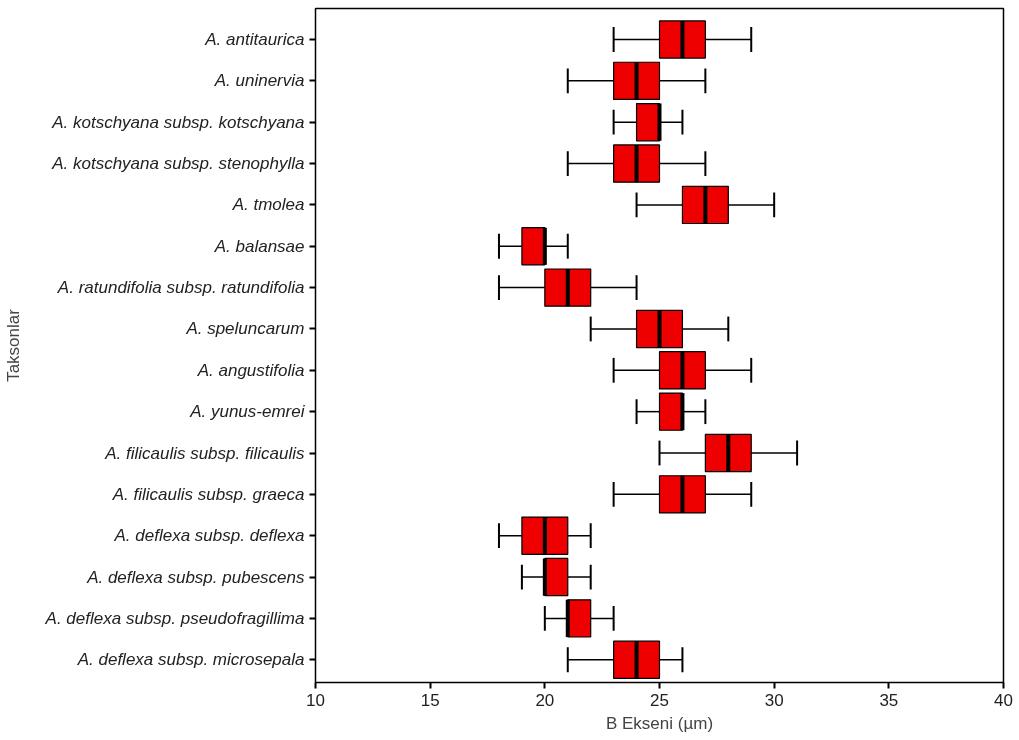 The width and height of the screenshot is (1019, 740). What do you see at coordinates (247, 412) in the screenshot?
I see `y-tick-label: A. yunus-emrei` at bounding box center [247, 412].